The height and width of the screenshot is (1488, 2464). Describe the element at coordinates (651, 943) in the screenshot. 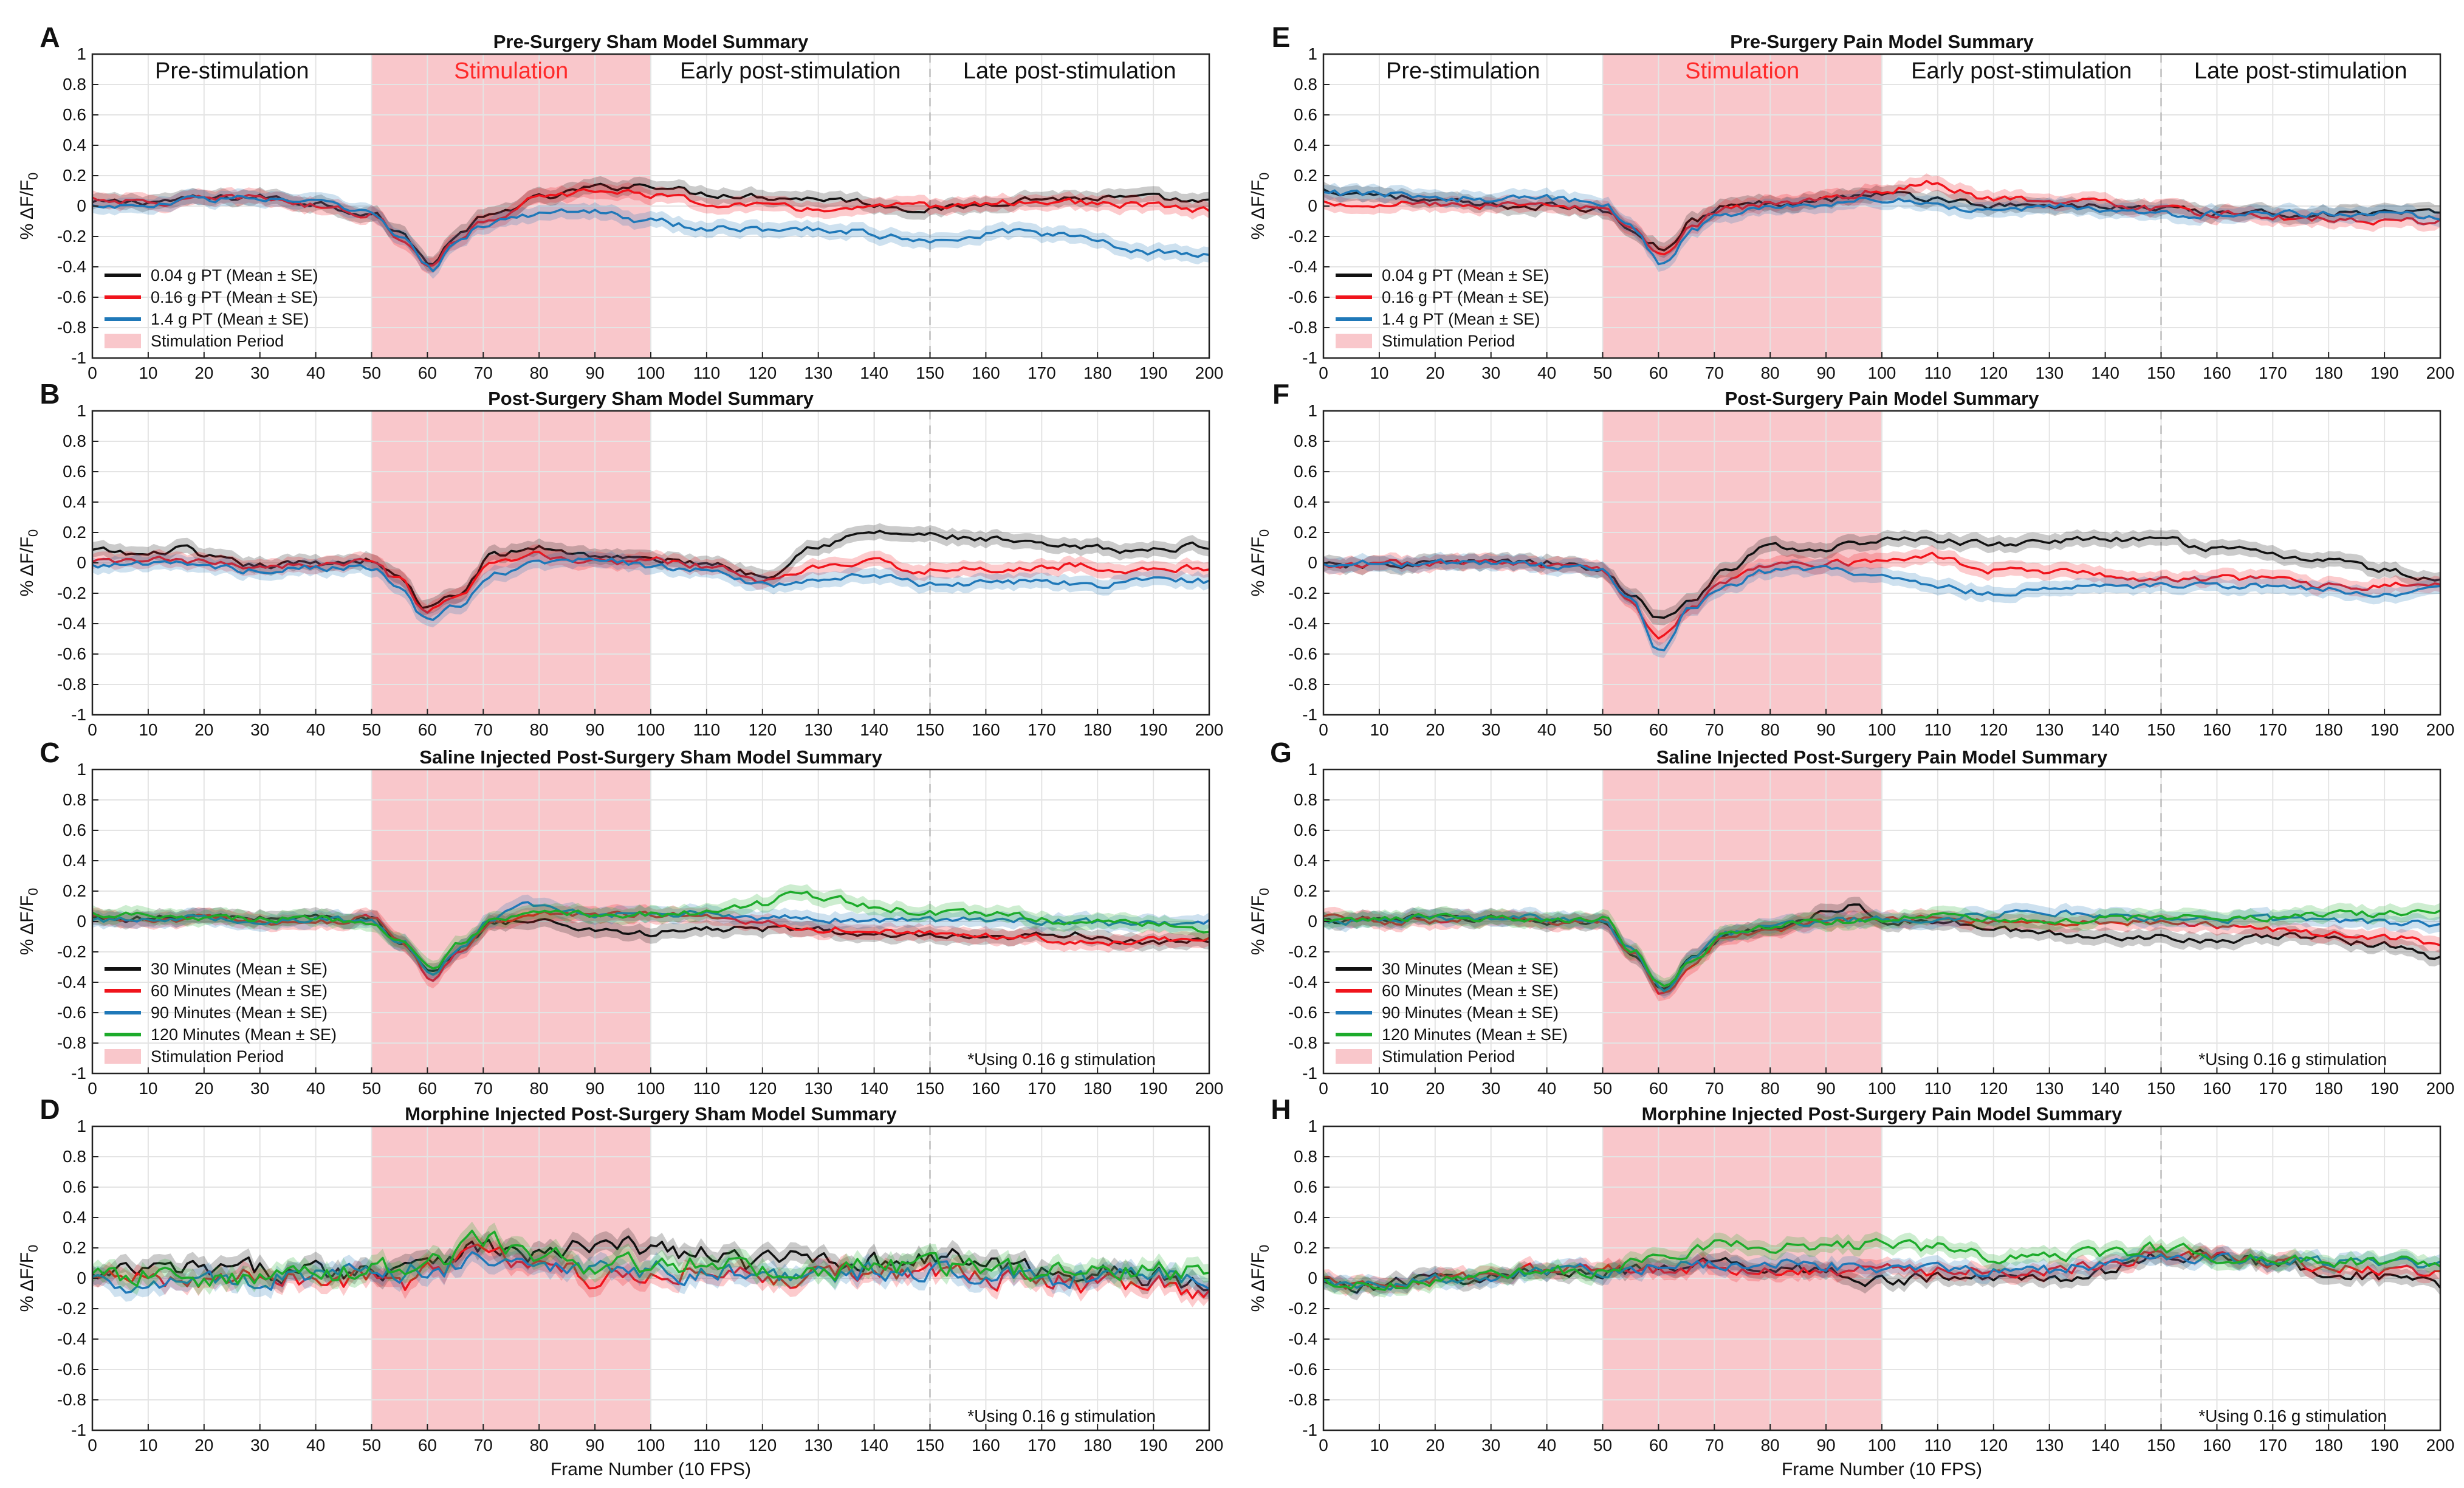

I see `series-line-black` at that location.